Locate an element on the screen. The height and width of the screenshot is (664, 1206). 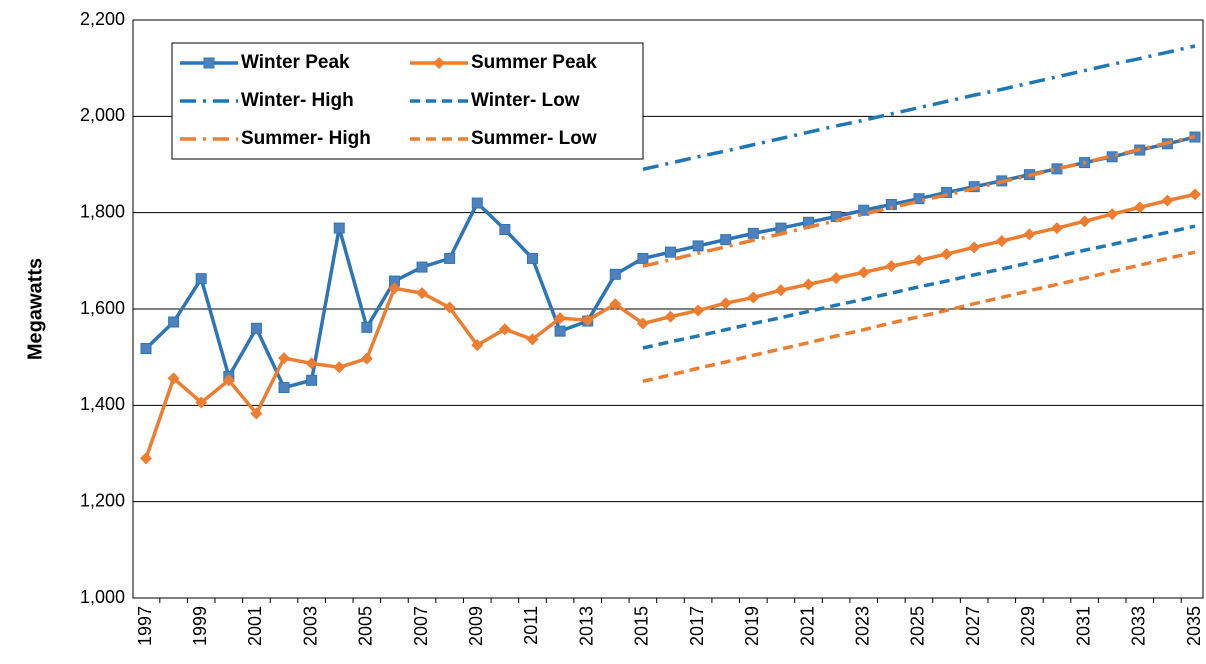
x-tick-label: 2009 is located at coordinates (476, 626).